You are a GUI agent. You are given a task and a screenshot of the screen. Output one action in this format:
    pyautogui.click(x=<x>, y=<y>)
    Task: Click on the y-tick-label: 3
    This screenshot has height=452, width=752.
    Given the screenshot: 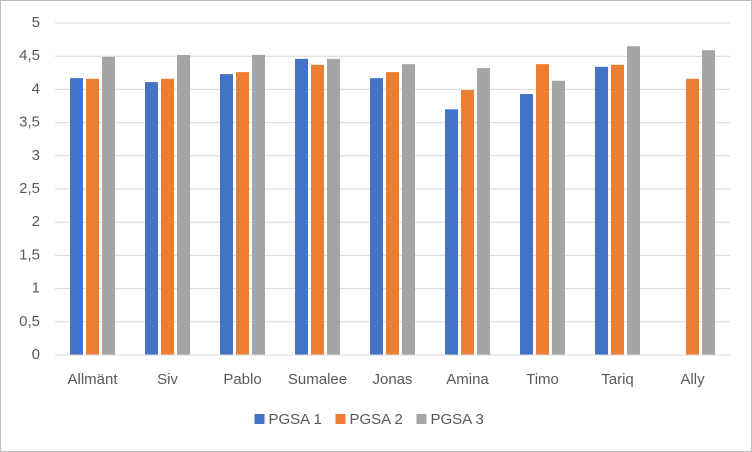 What is the action you would take?
    pyautogui.click(x=36, y=155)
    